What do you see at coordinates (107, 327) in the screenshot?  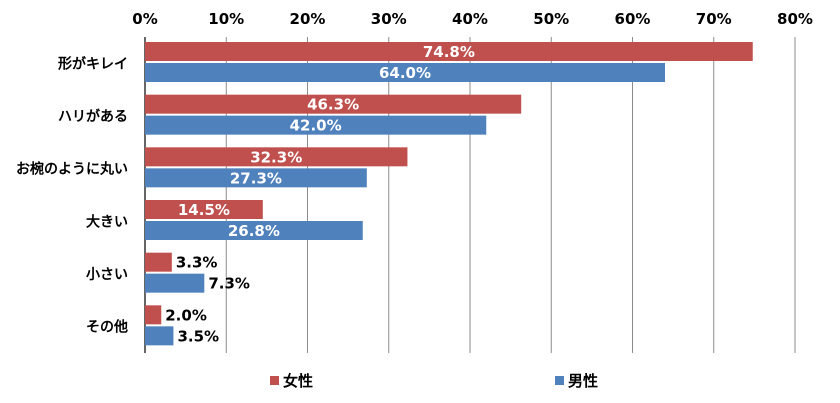 I see `category-label: その他` at bounding box center [107, 327].